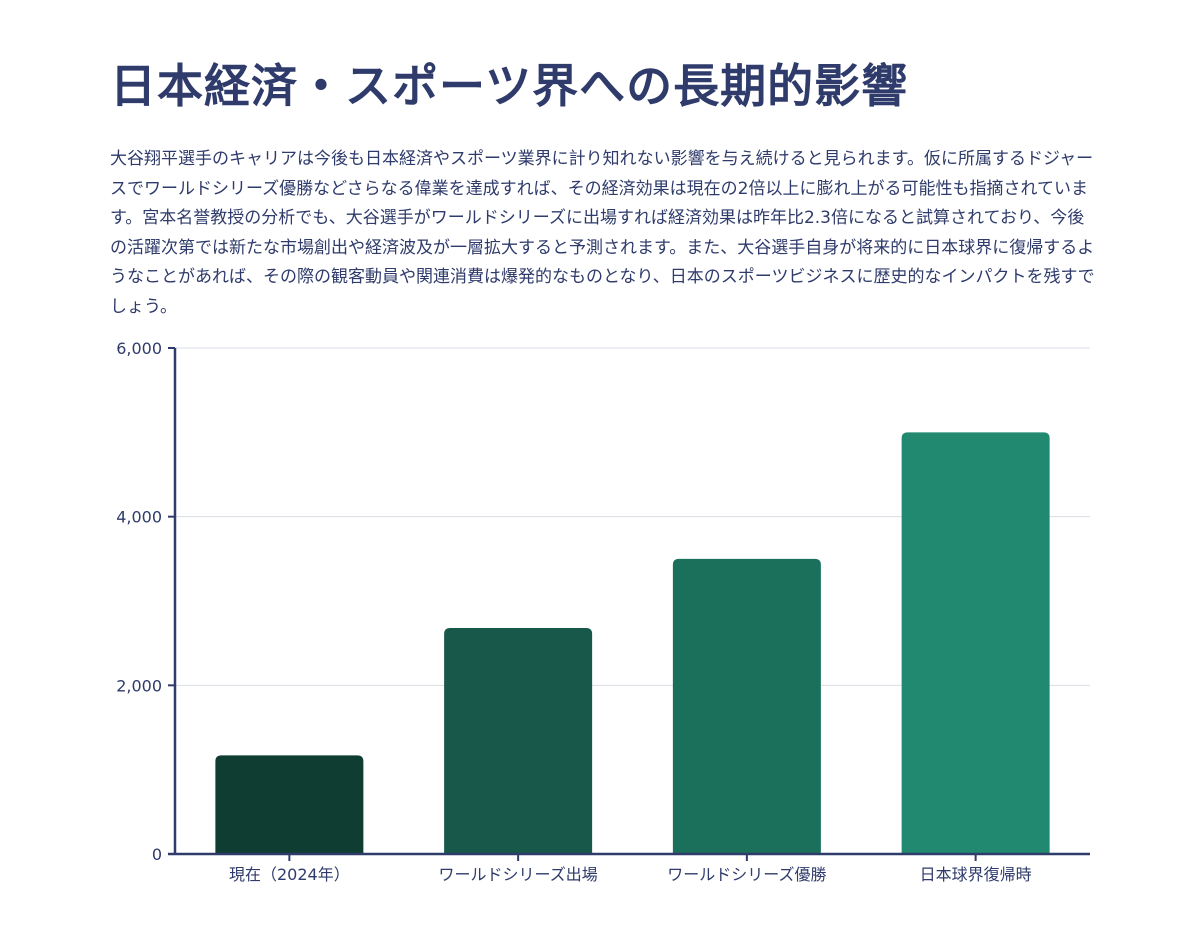 The image size is (1200, 935). Describe the element at coordinates (139, 685) in the screenshot. I see `y-tick-label: 2,000` at that location.